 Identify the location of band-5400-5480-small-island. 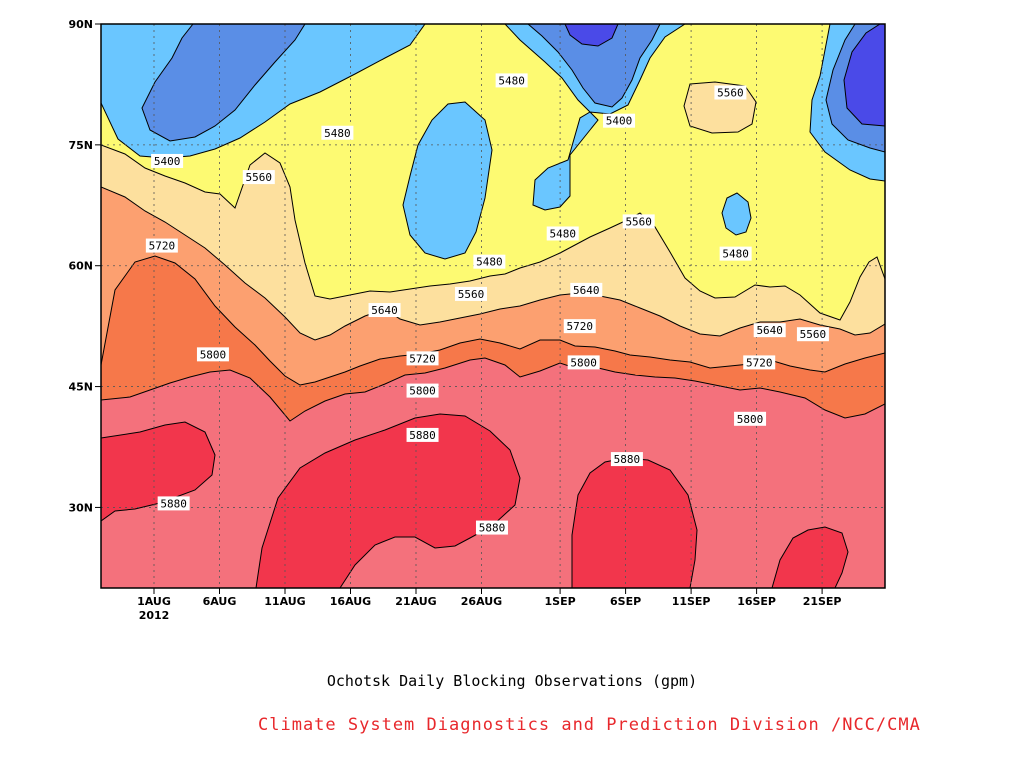
(736, 214).